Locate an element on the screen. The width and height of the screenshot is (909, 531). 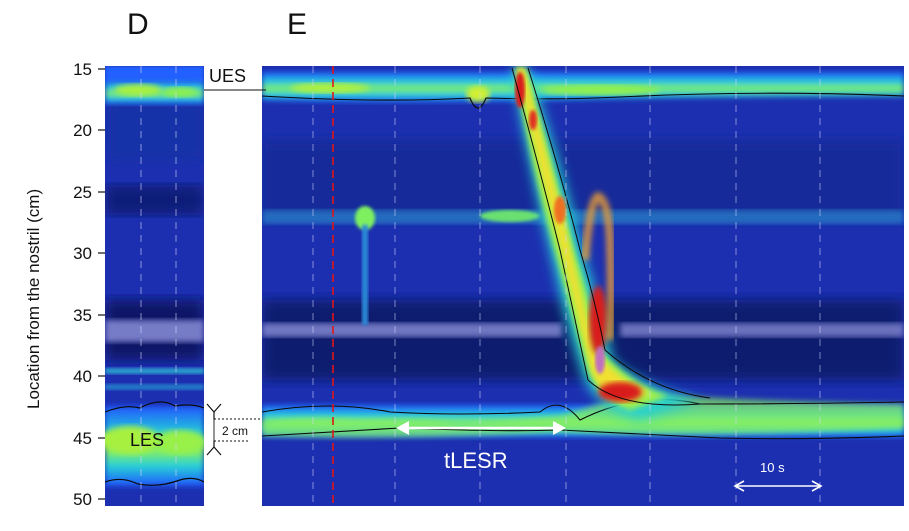
ues-label: UES is located at coordinates (227, 76).